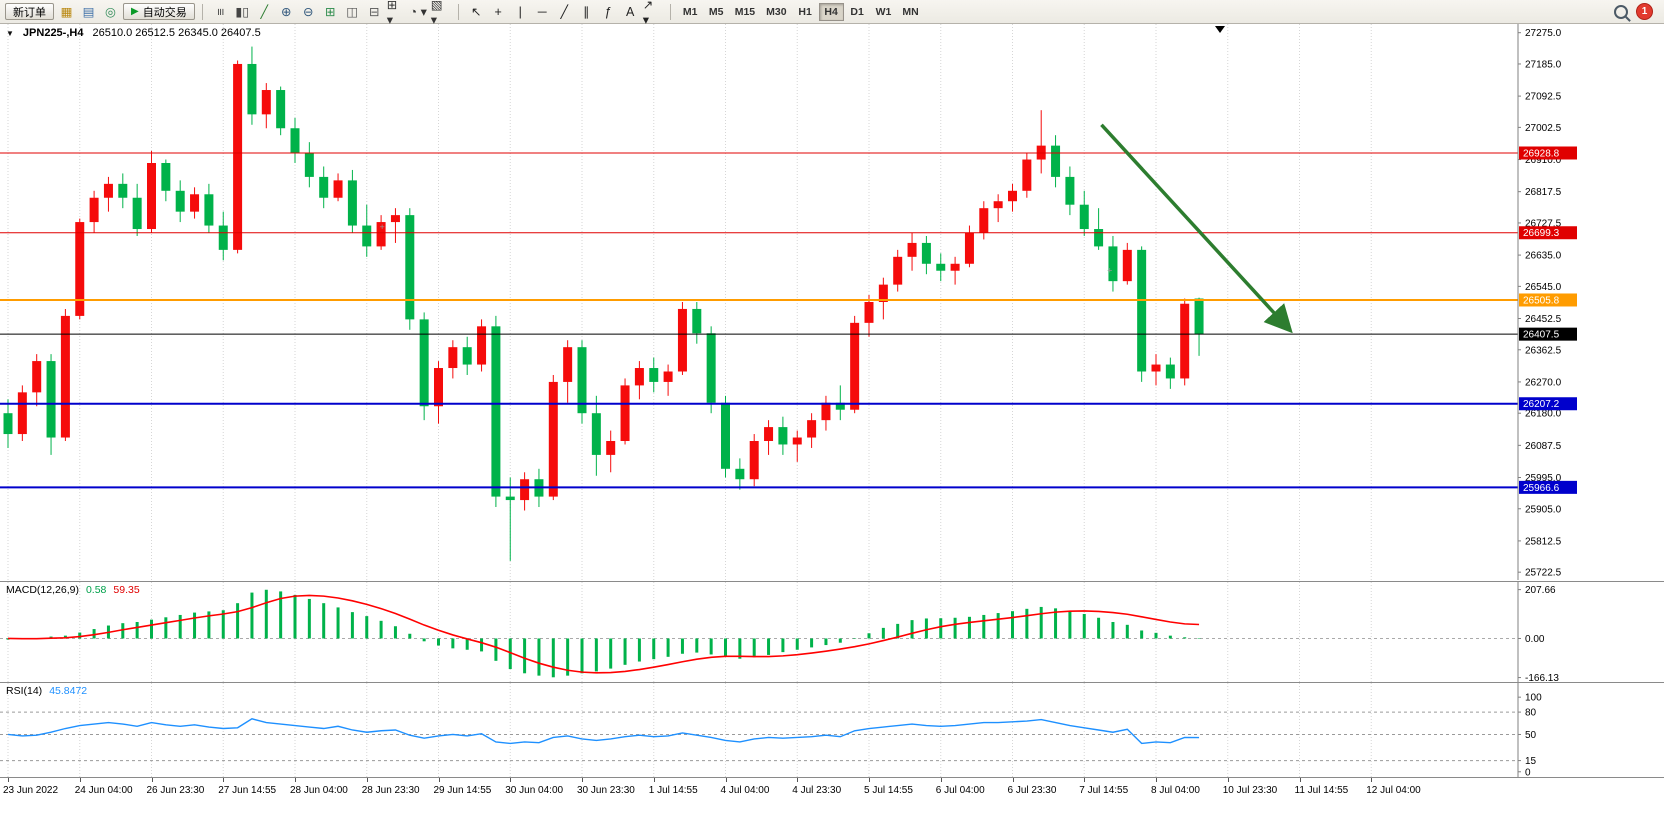 This screenshot has width=1664, height=832. I want to click on svg-text: 26817.5, so click(1543, 192).